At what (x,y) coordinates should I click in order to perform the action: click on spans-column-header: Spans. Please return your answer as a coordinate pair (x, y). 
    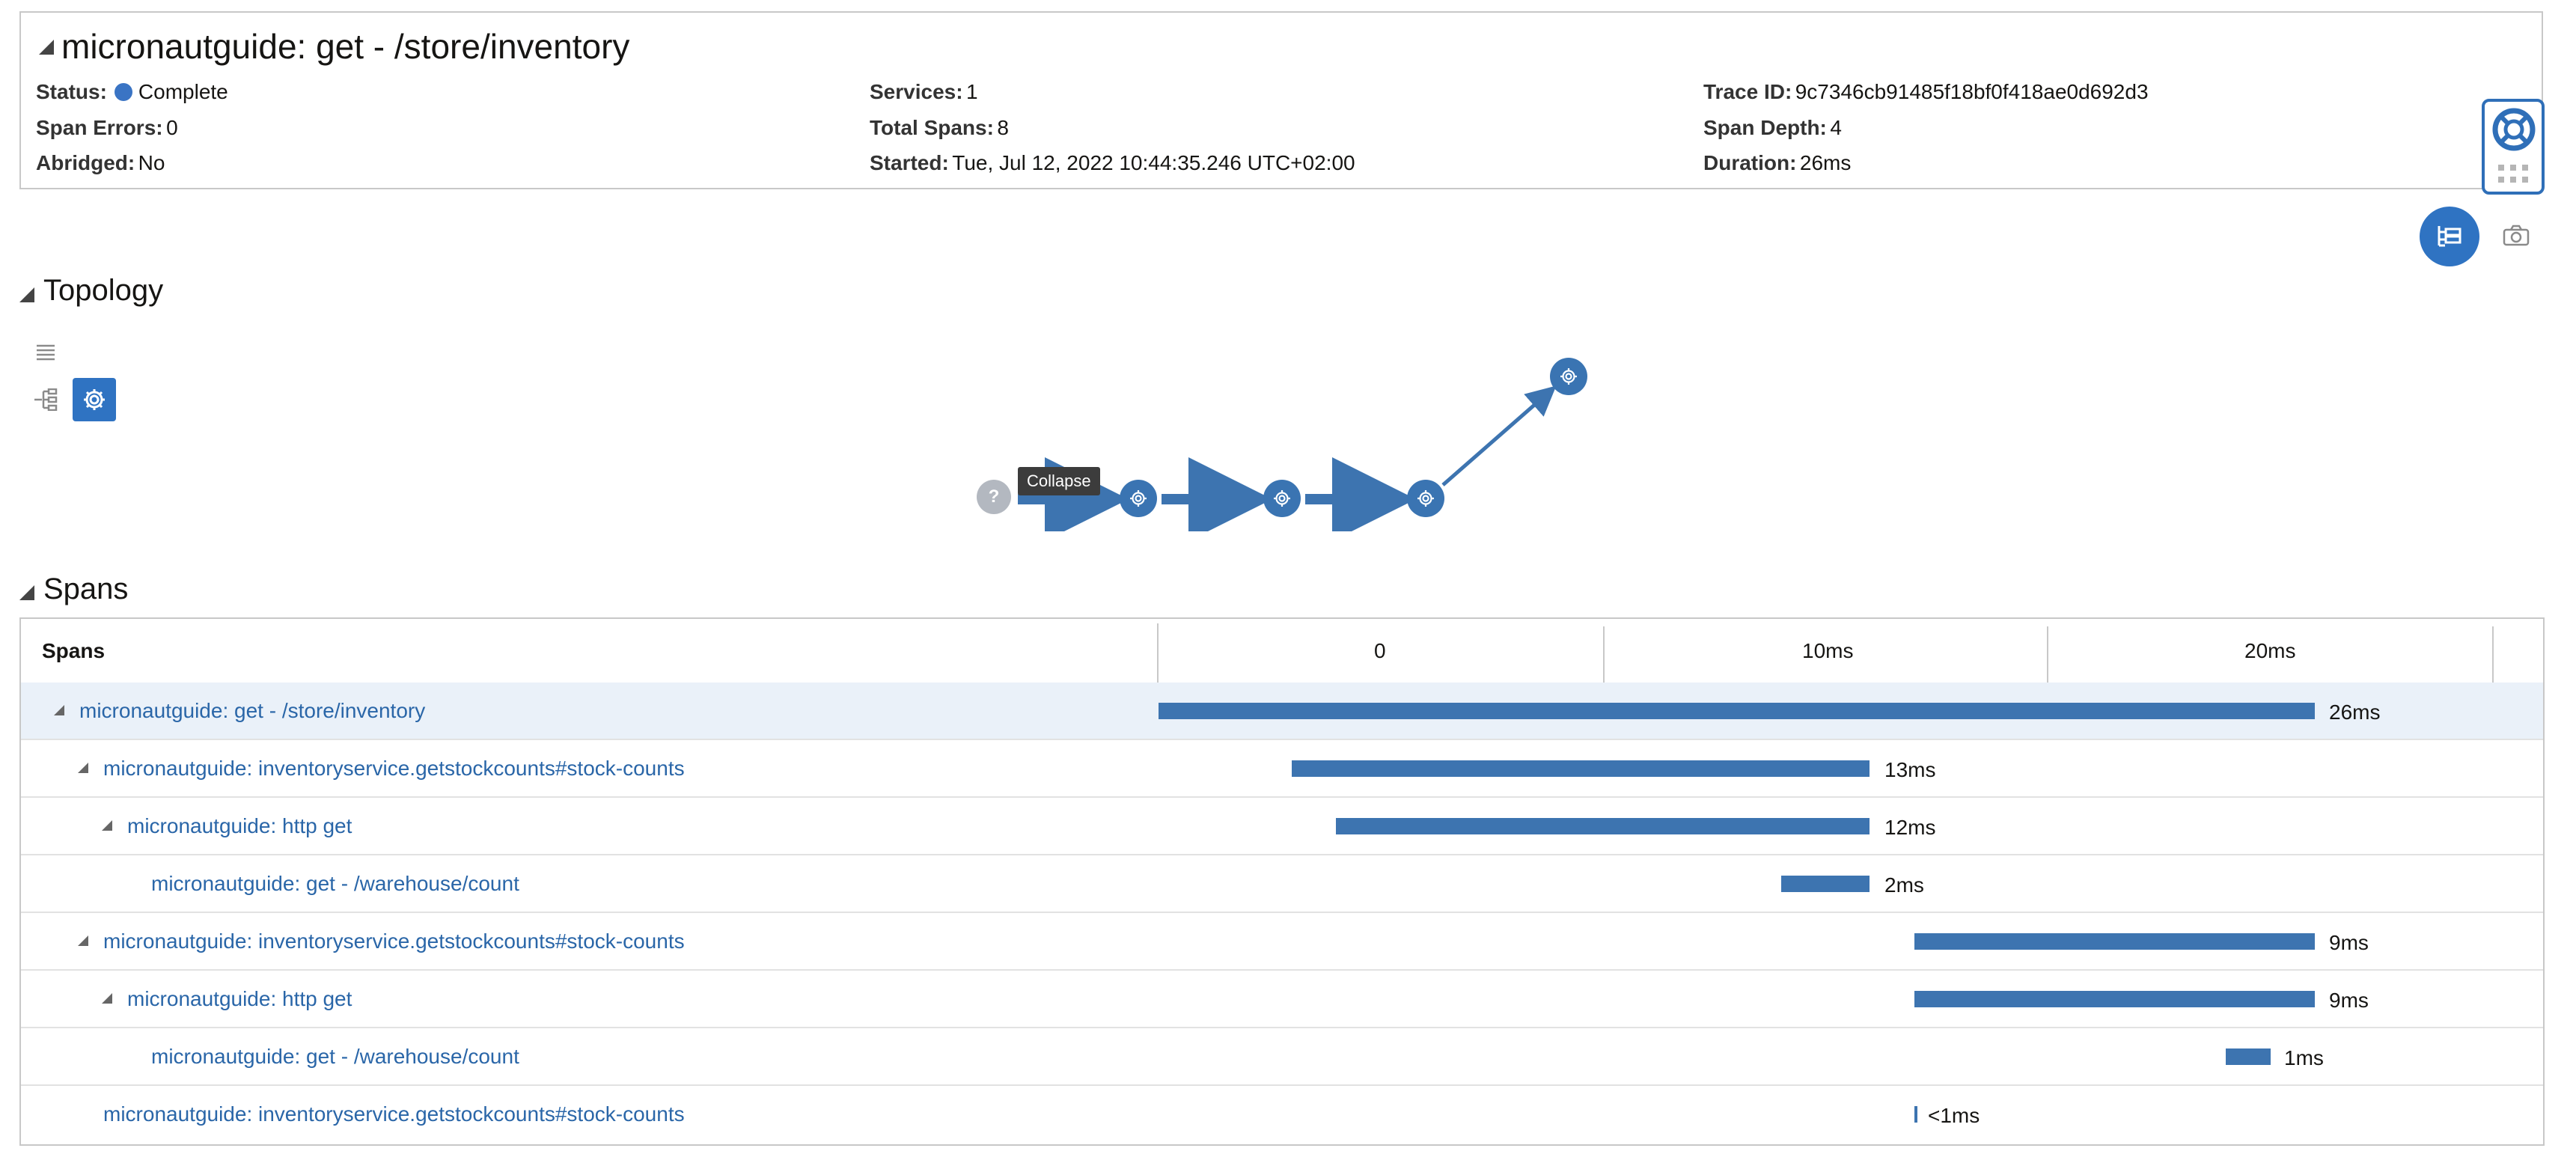
    Looking at the image, I should click on (74, 651).